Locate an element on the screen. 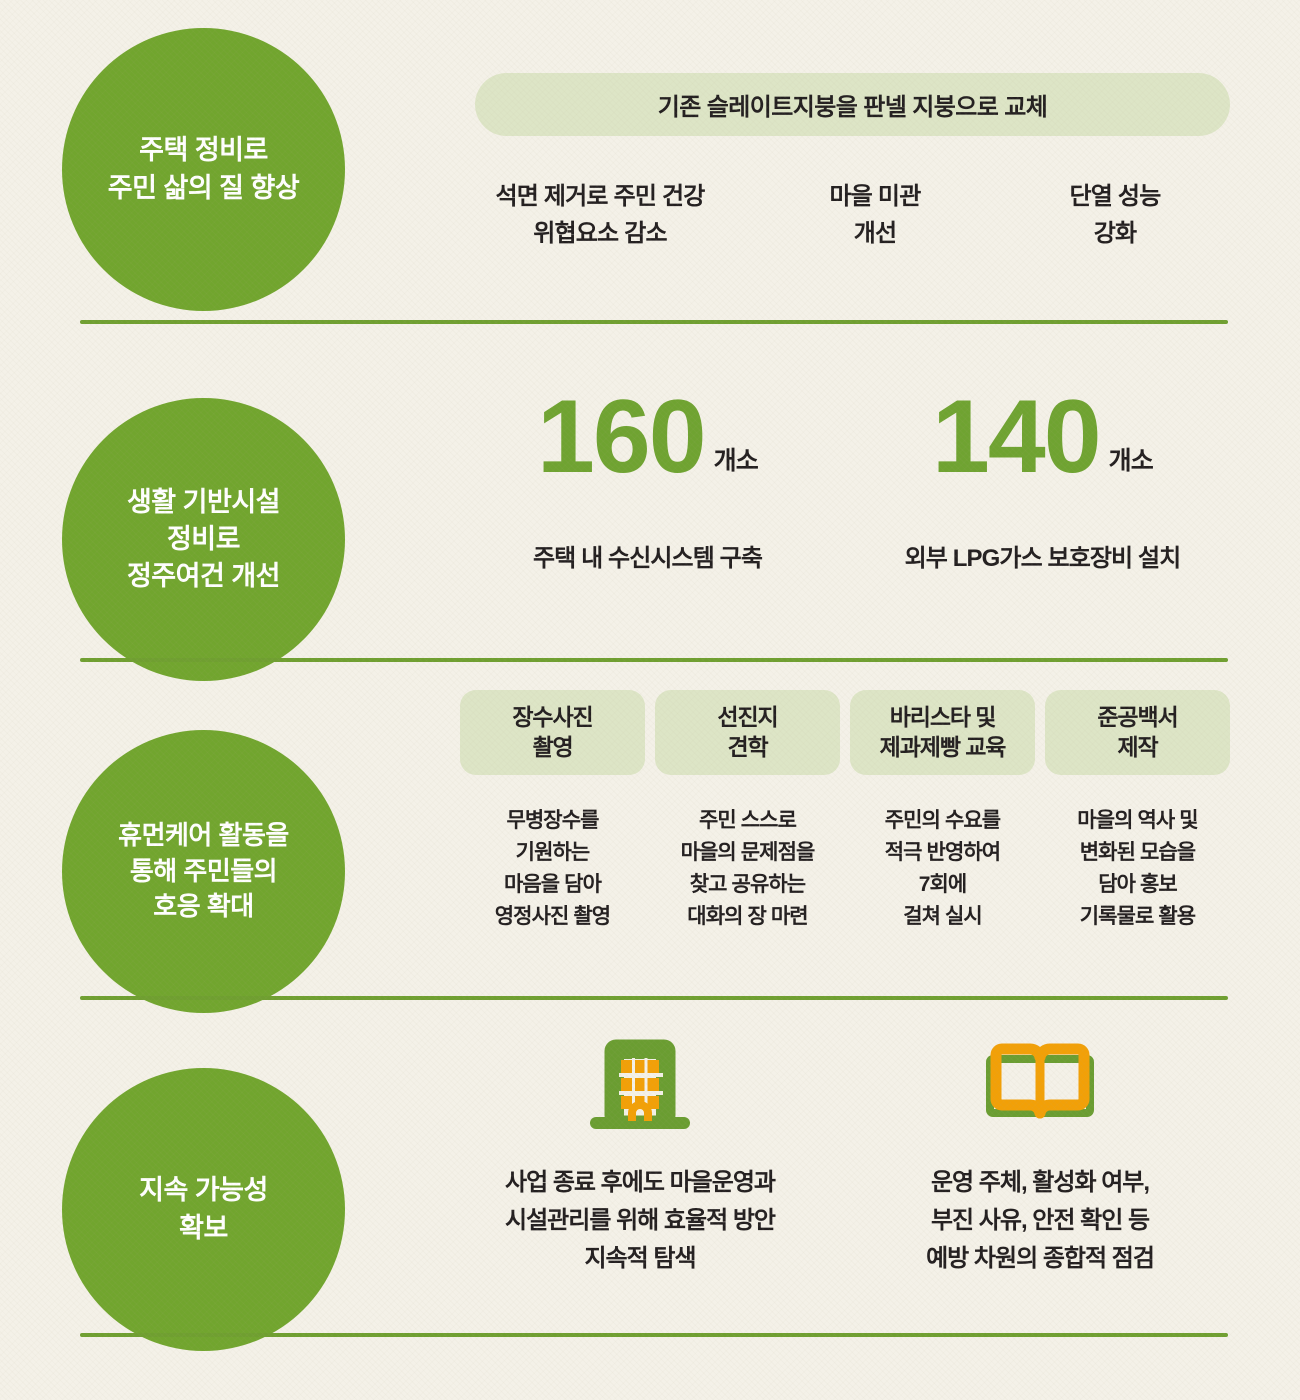 The height and width of the screenshot is (1400, 1300). benefit-item: 단열 성능 강화 is located at coordinates (1115, 215).